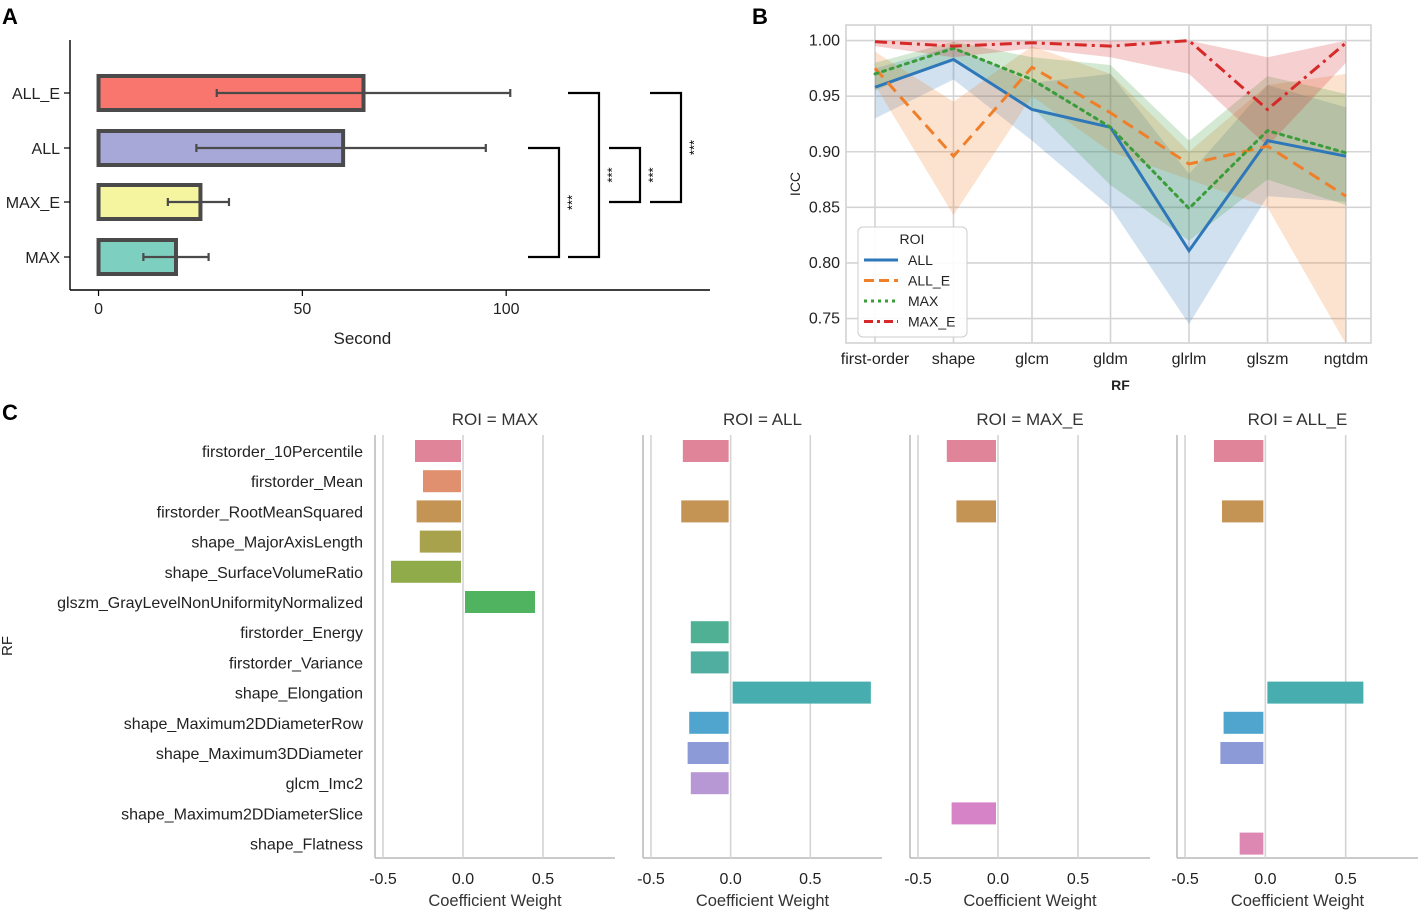 This screenshot has height=910, width=1418. What do you see at coordinates (923, 301) in the screenshot?
I see `legend-label-max: MAX` at bounding box center [923, 301].